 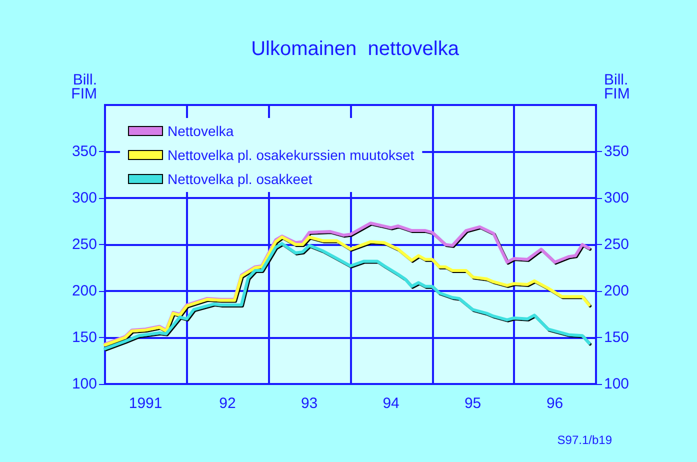 What do you see at coordinates (84, 198) in the screenshot?
I see `y-tick-label: 300` at bounding box center [84, 198].